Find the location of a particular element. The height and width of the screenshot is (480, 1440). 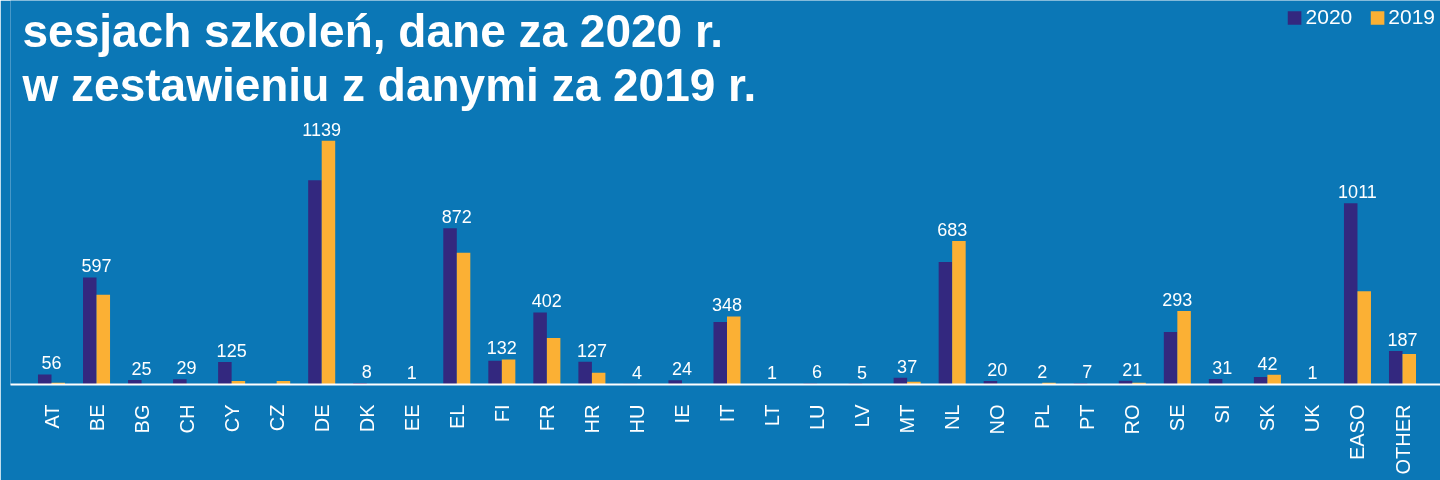

x-tick-label: HR is located at coordinates (591, 419).